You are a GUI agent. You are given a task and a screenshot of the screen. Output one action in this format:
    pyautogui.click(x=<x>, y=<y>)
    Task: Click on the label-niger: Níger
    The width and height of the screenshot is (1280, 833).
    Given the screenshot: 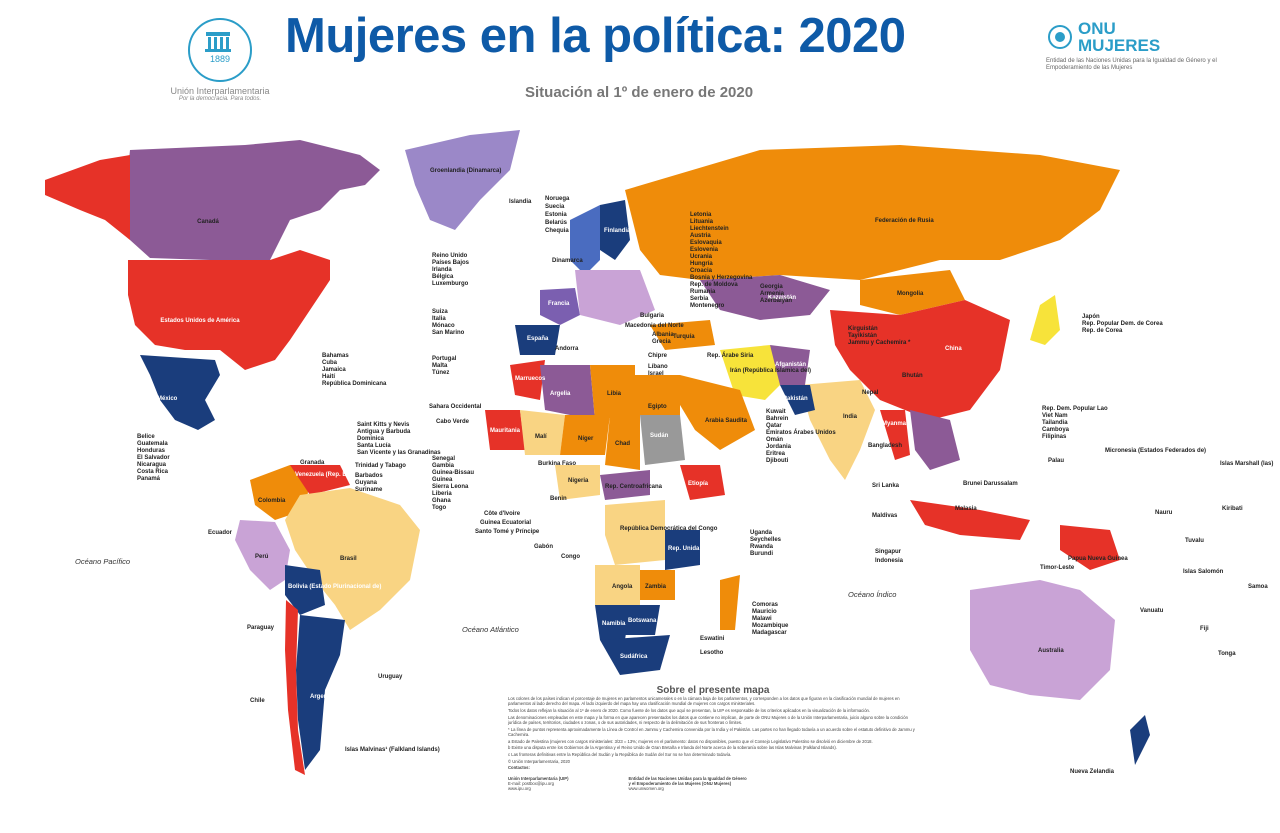 What is the action you would take?
    pyautogui.click(x=586, y=439)
    